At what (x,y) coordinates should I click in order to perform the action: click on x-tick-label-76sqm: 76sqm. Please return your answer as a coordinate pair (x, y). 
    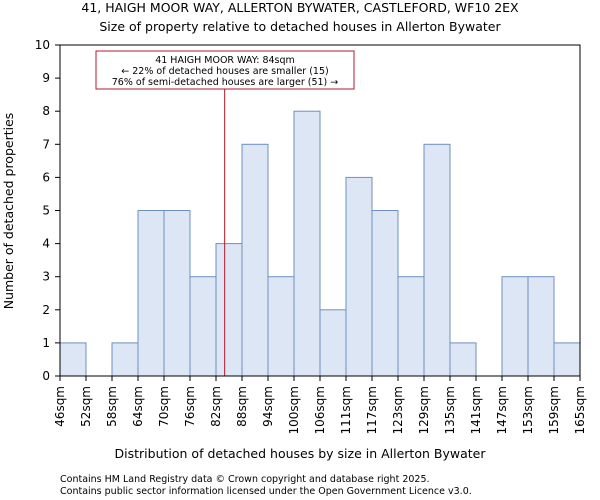
    Looking at the image, I should click on (190, 406).